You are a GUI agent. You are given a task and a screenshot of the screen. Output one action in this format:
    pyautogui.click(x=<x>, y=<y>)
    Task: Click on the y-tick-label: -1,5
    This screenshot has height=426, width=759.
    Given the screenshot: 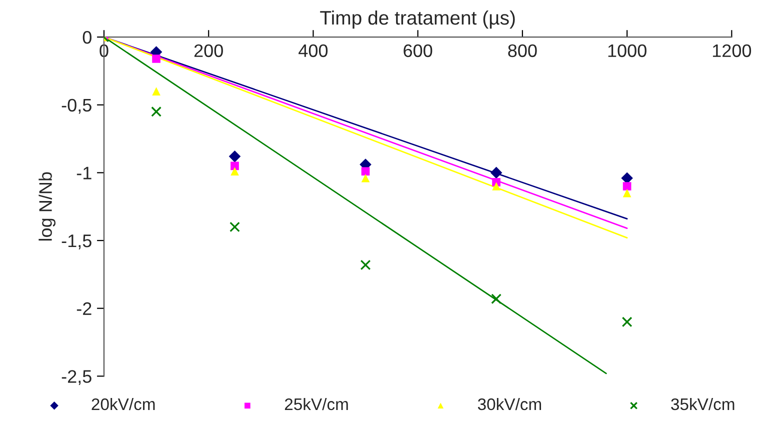 What is the action you would take?
    pyautogui.click(x=77, y=242)
    